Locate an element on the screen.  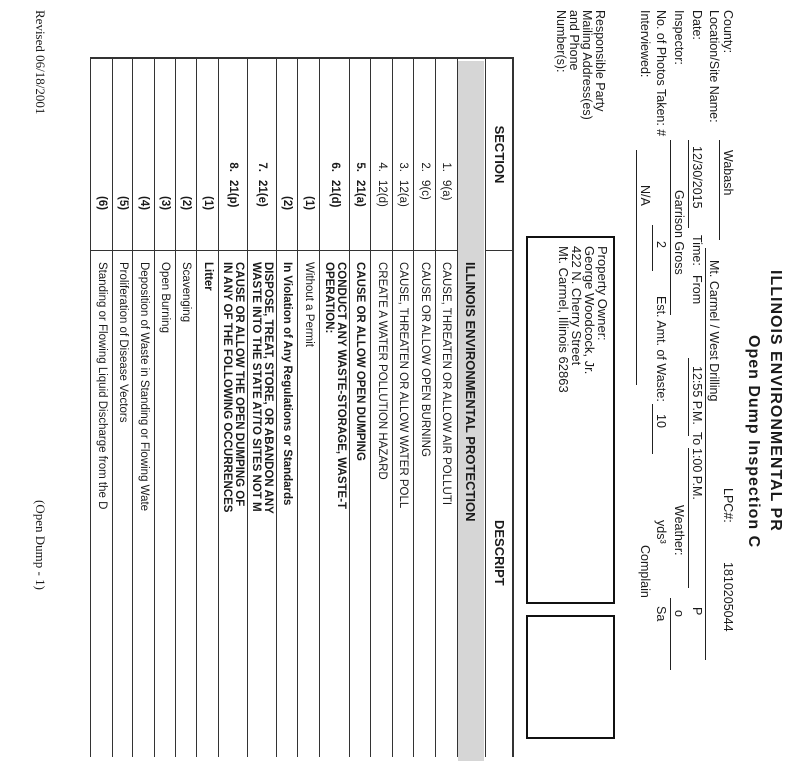
row-subsection: (3) is located at coordinates (165, 203).